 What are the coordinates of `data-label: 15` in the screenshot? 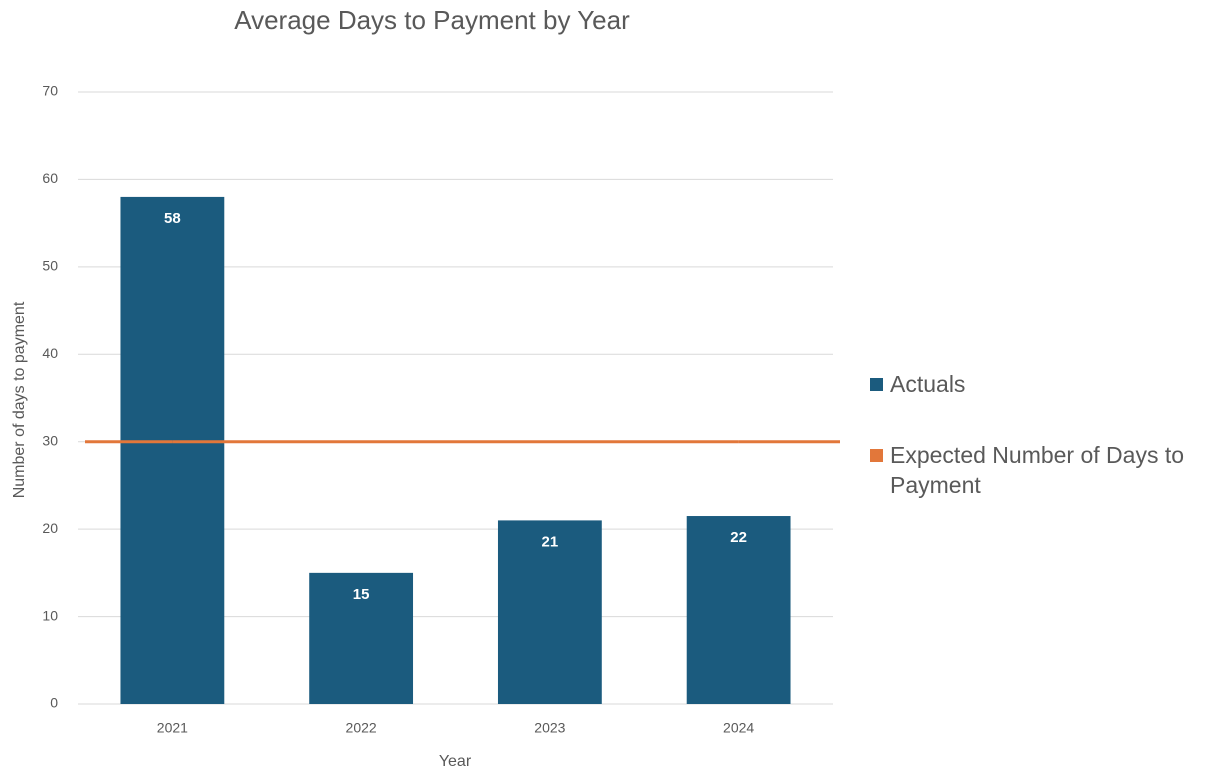 It's located at (361, 594).